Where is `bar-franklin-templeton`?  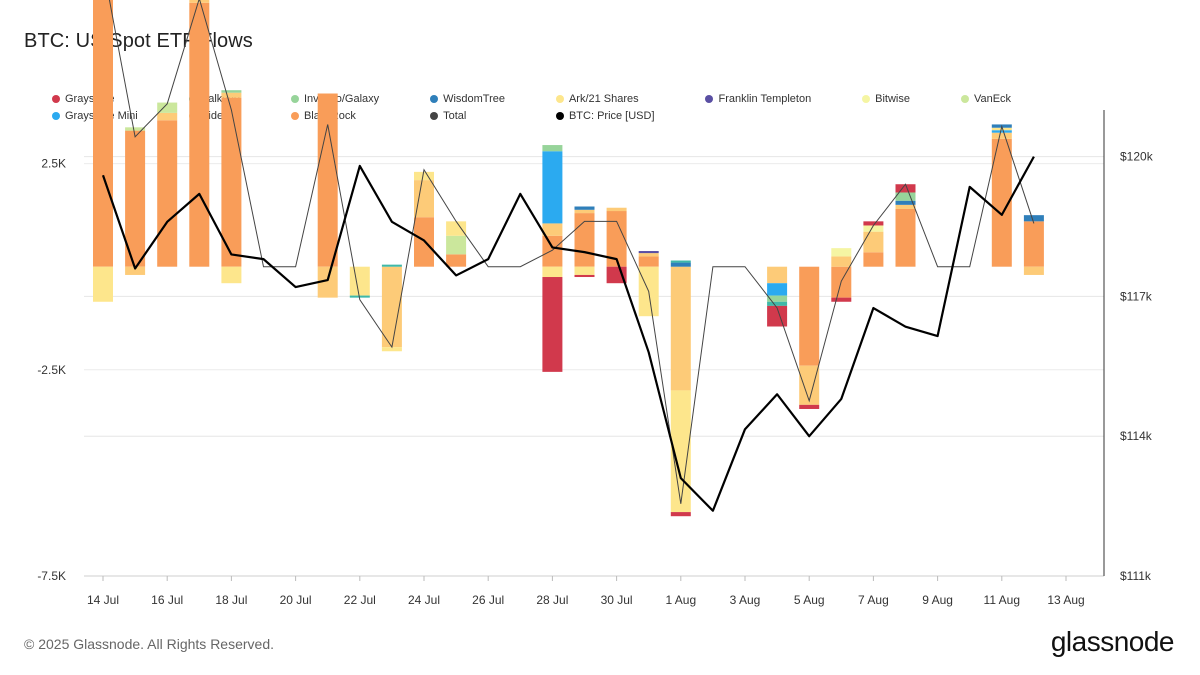
bar-franklin-templeton is located at coordinates (648, 252).